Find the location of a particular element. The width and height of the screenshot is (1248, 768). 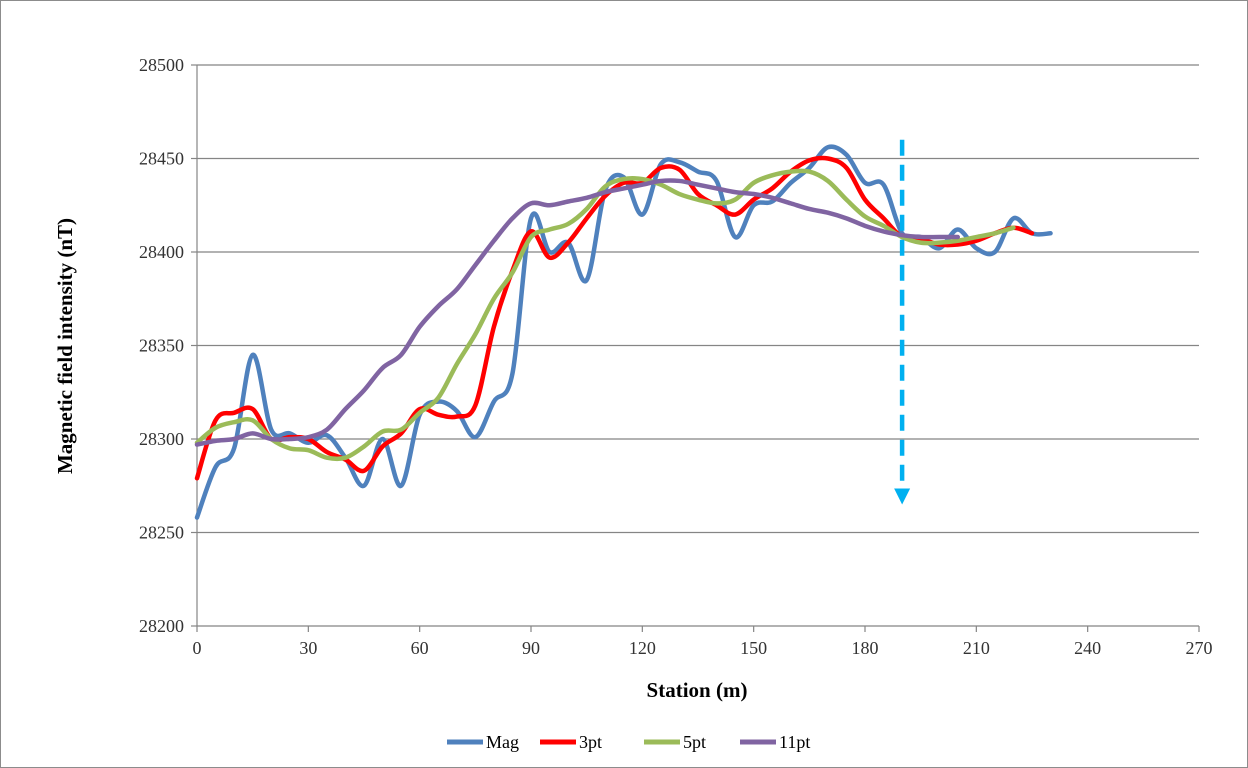

x-tick-label: 180 is located at coordinates (865, 648).